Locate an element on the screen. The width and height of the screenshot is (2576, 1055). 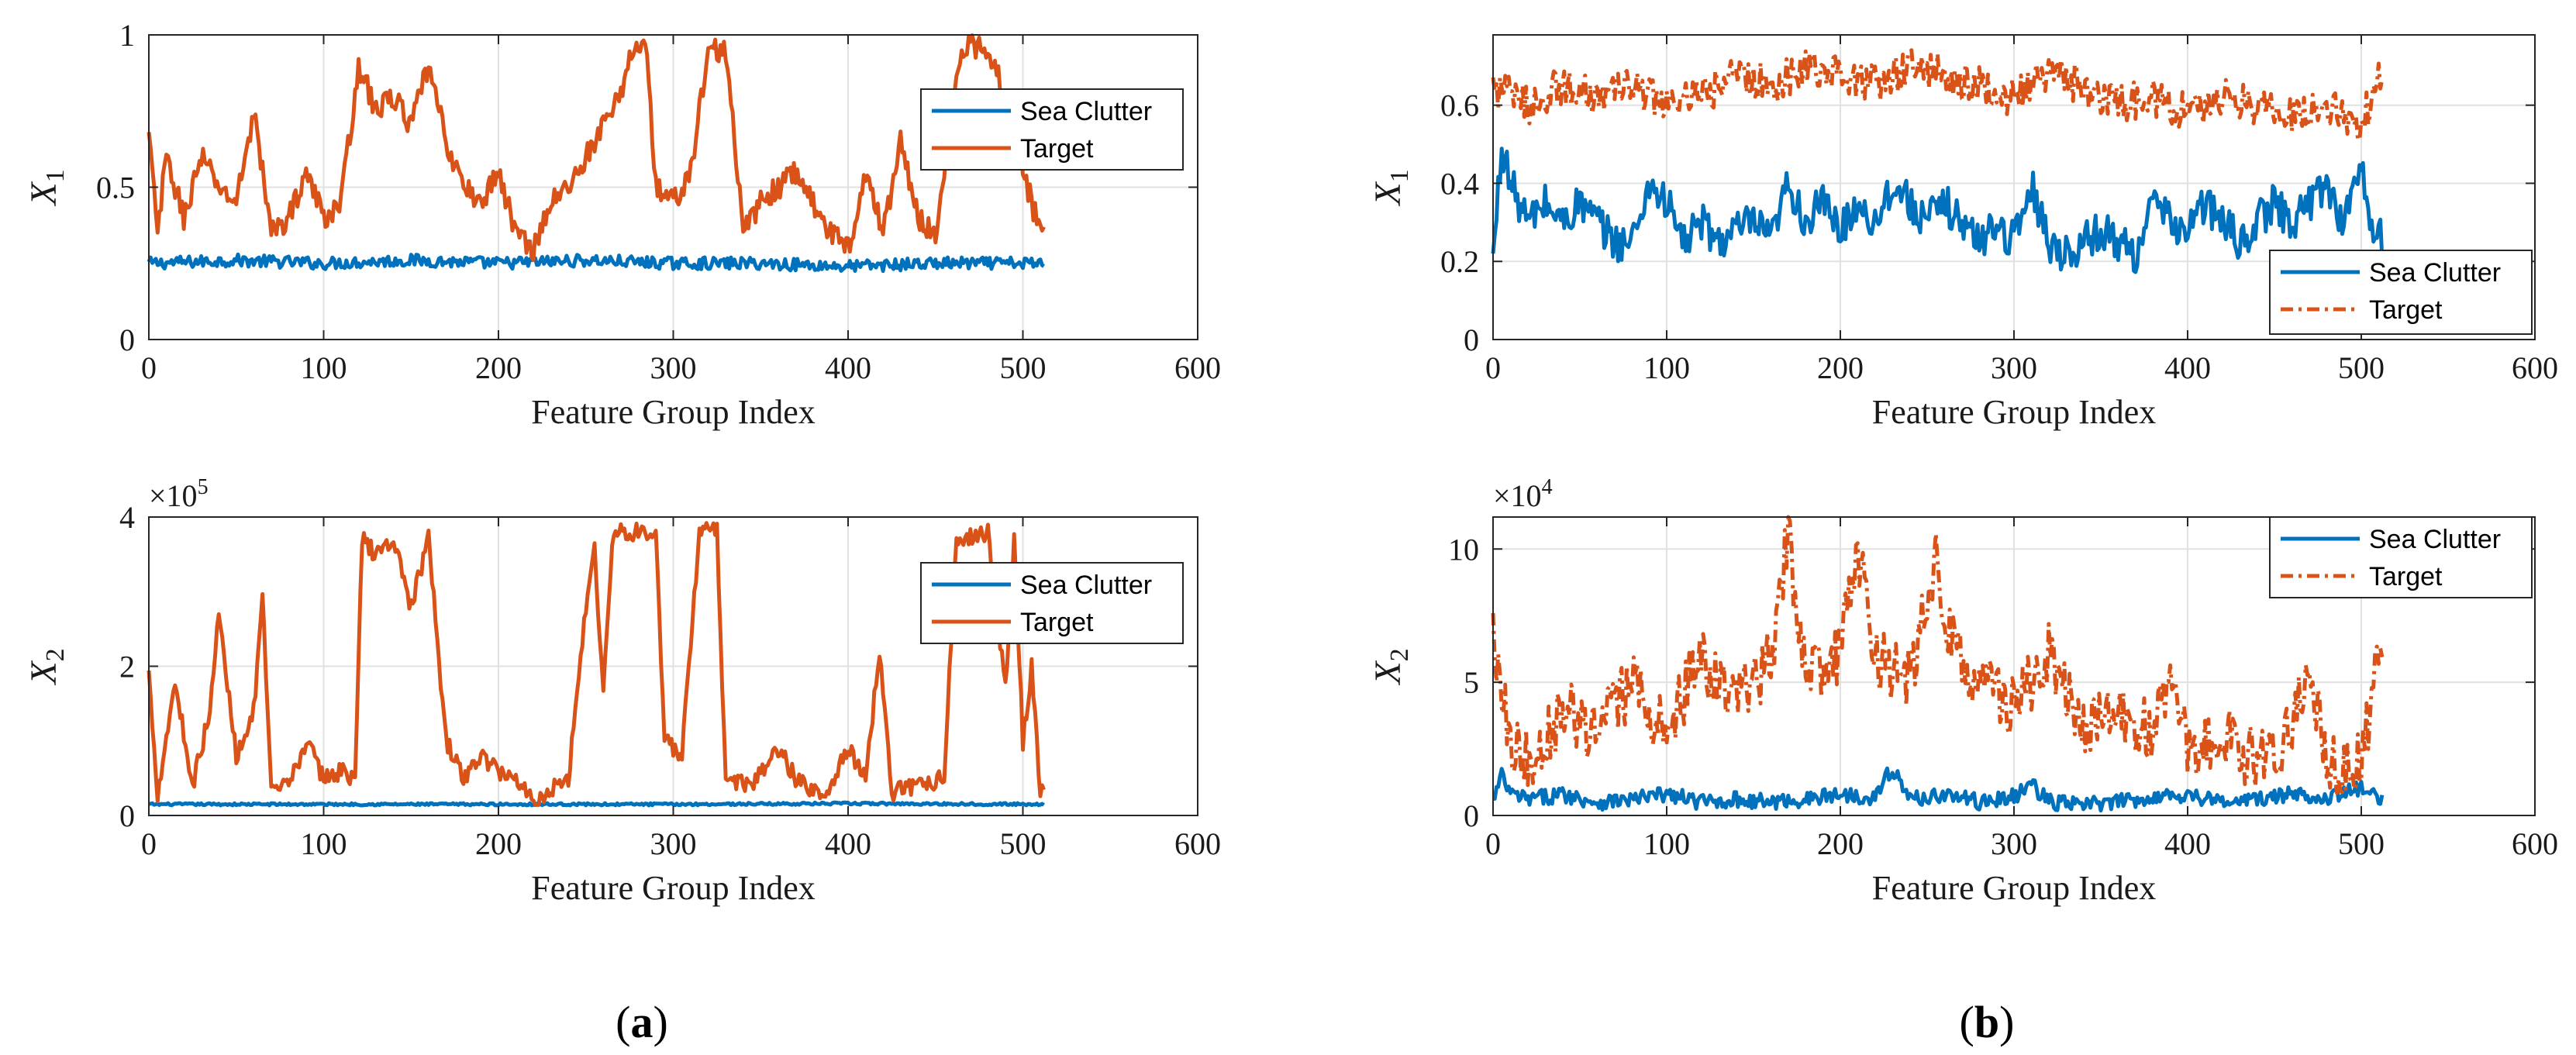
panel-caption-a: (a) is located at coordinates (642, 1022).